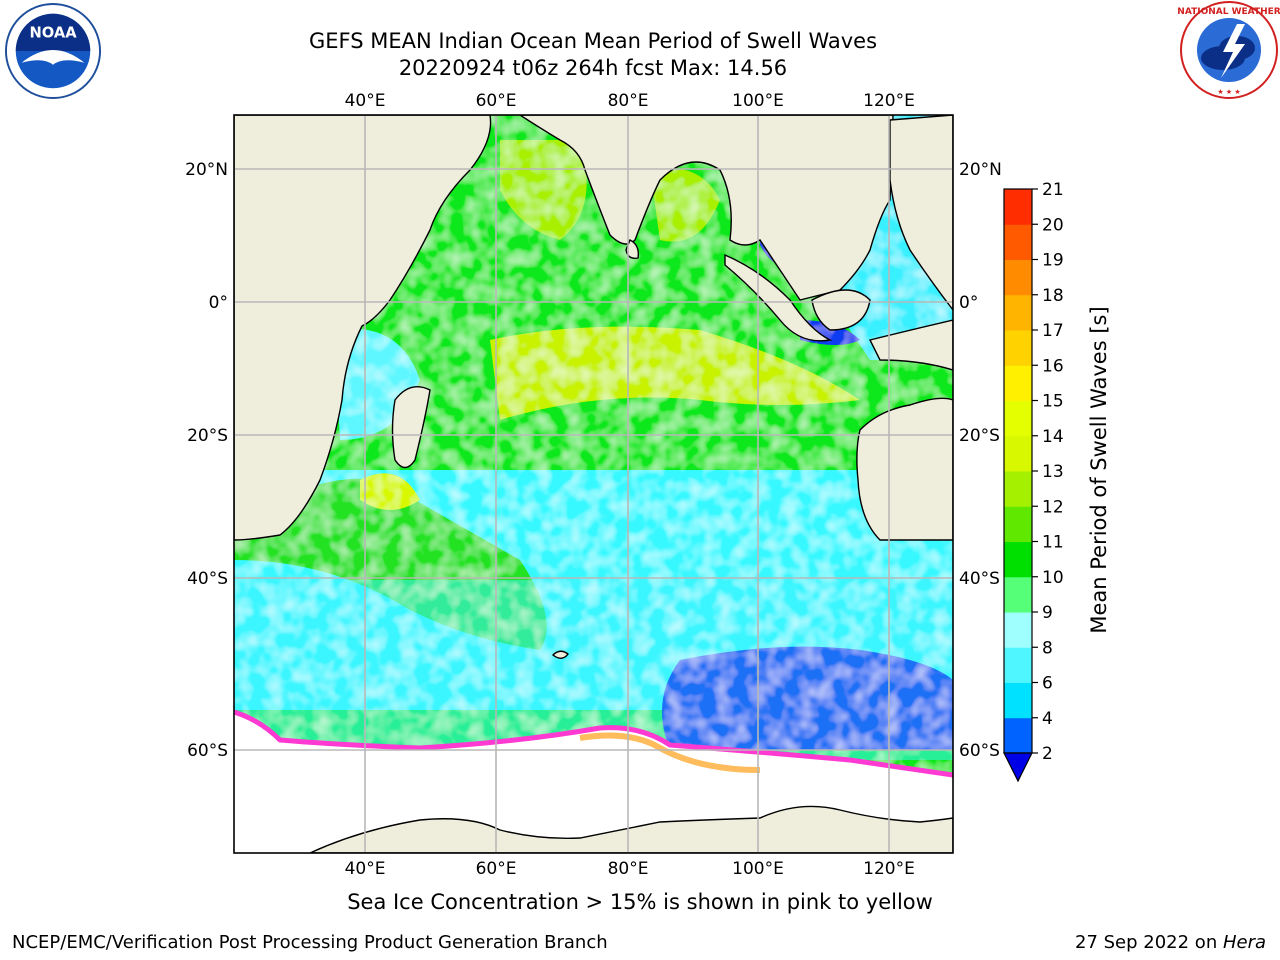  What do you see at coordinates (904, 469) in the screenshot?
I see `australia` at bounding box center [904, 469].